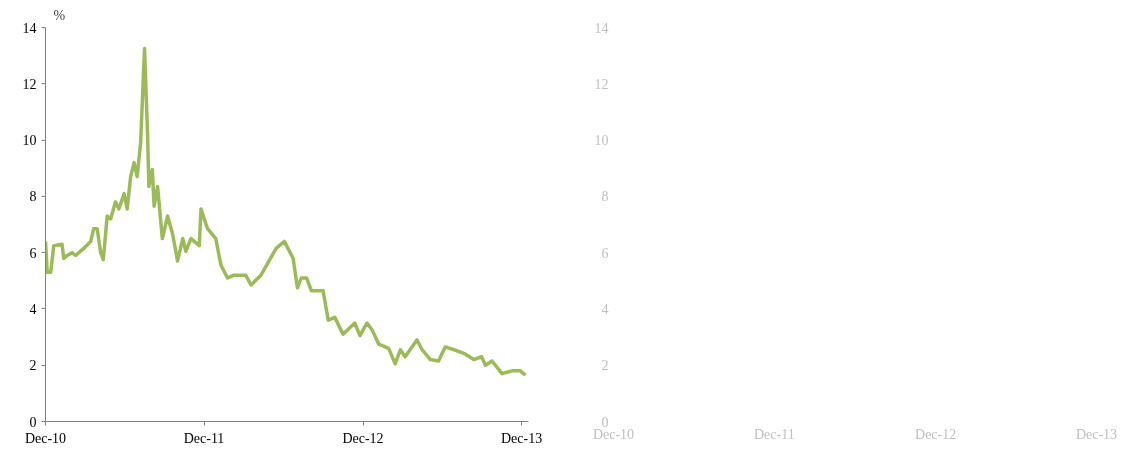 The width and height of the screenshot is (1137, 456). What do you see at coordinates (45, 438) in the screenshot?
I see `x-tick-label: Dec-10` at bounding box center [45, 438].